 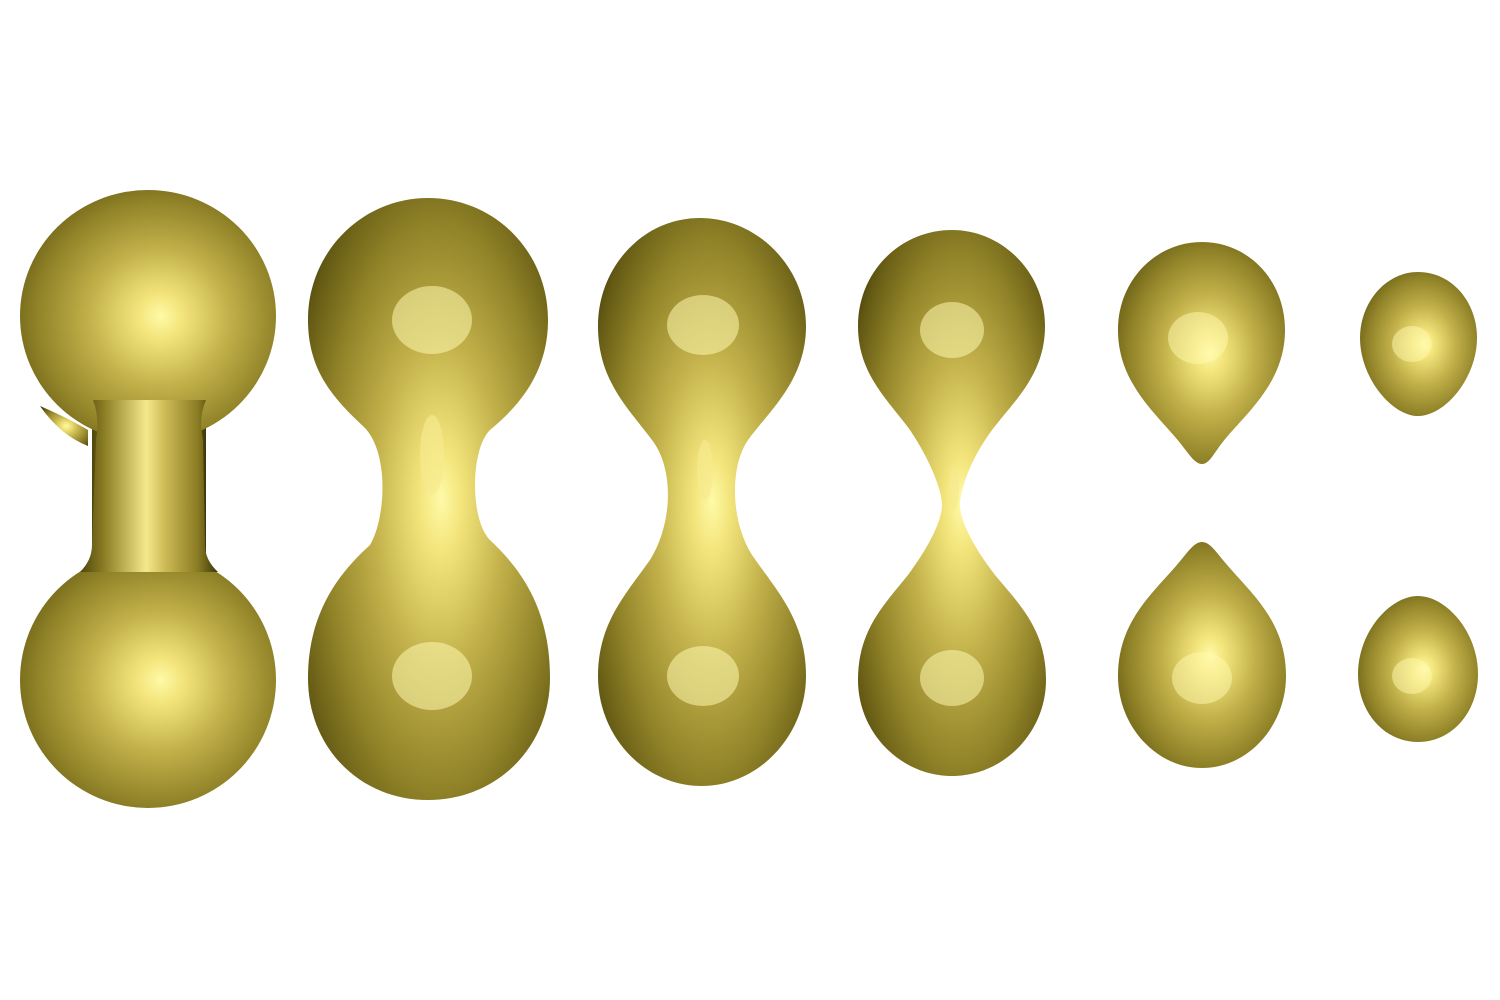 I want to click on droplet-stage-3-lower-highlight, so click(x=703, y=676).